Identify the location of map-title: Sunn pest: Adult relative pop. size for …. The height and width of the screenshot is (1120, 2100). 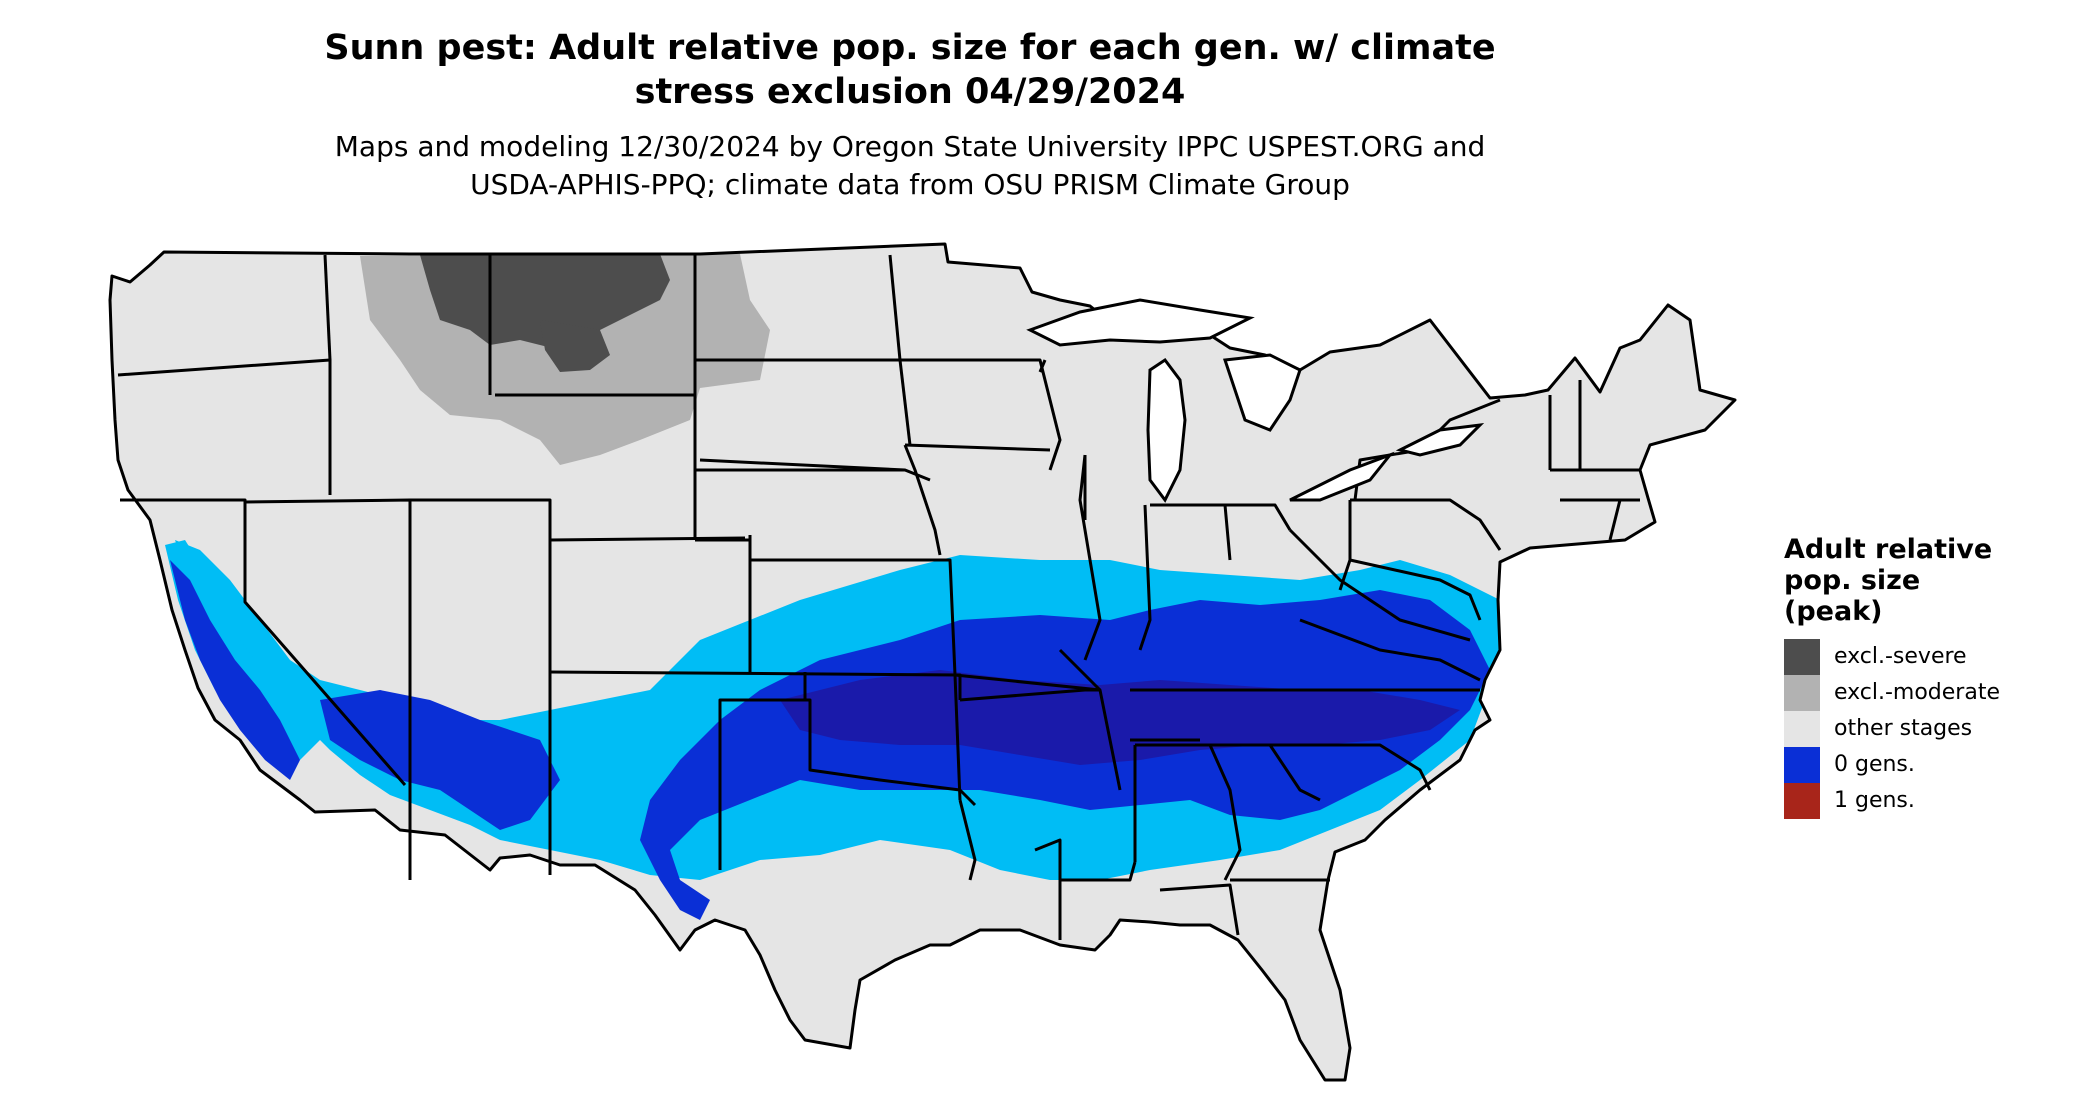
(910, 70).